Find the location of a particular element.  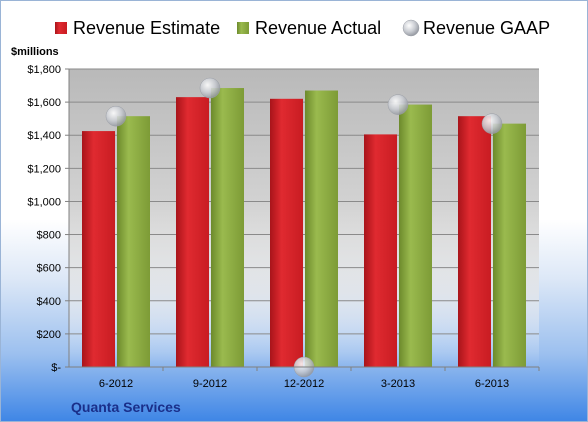

legend-label: Revenue GAAP is located at coordinates (486, 28).